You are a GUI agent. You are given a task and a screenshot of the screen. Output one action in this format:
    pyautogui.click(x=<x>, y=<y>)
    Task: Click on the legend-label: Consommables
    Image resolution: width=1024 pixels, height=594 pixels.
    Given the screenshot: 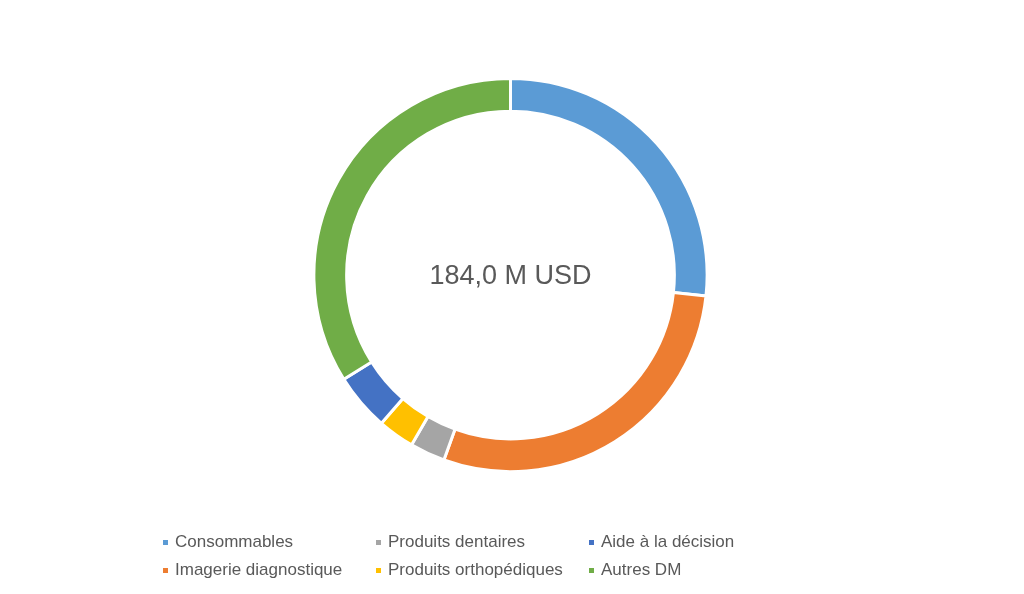 What is the action you would take?
    pyautogui.click(x=235, y=542)
    